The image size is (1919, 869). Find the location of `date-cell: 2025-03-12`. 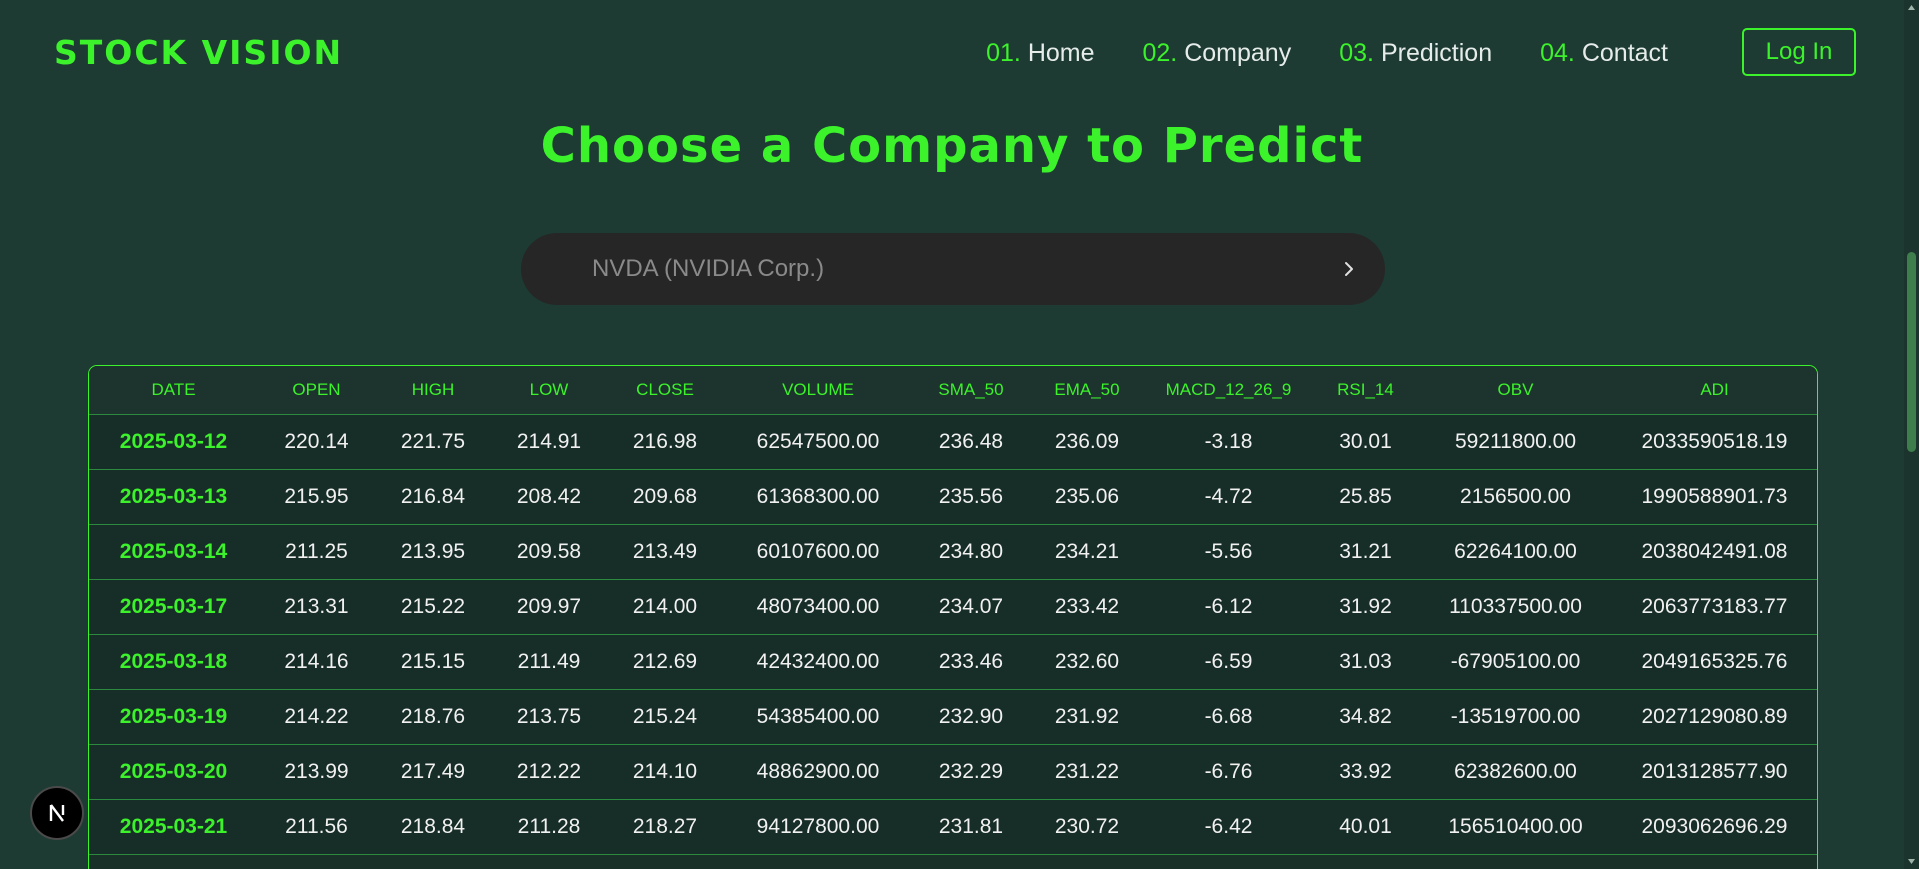

date-cell: 2025-03-12 is located at coordinates (173, 441).